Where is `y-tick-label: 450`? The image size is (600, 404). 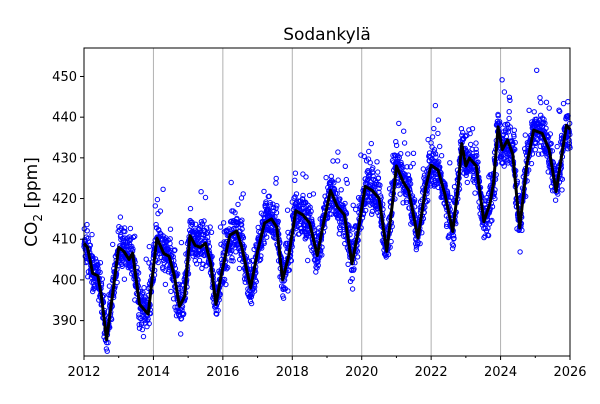 y-tick-label: 450 is located at coordinates (64, 77).